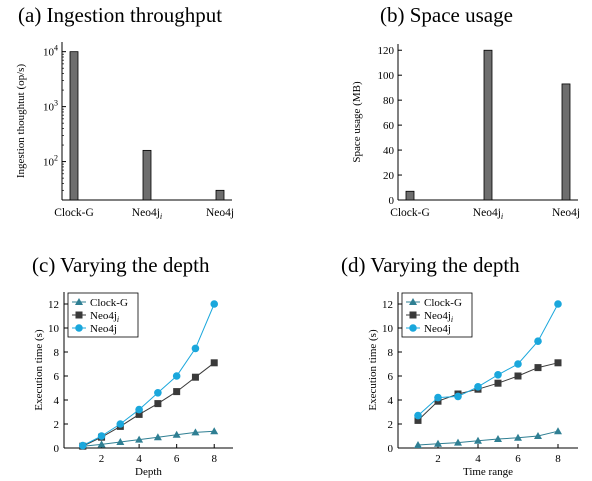  What do you see at coordinates (410, 213) in the screenshot?
I see `chart-b-x-tick-label: Clock-G` at bounding box center [410, 213].